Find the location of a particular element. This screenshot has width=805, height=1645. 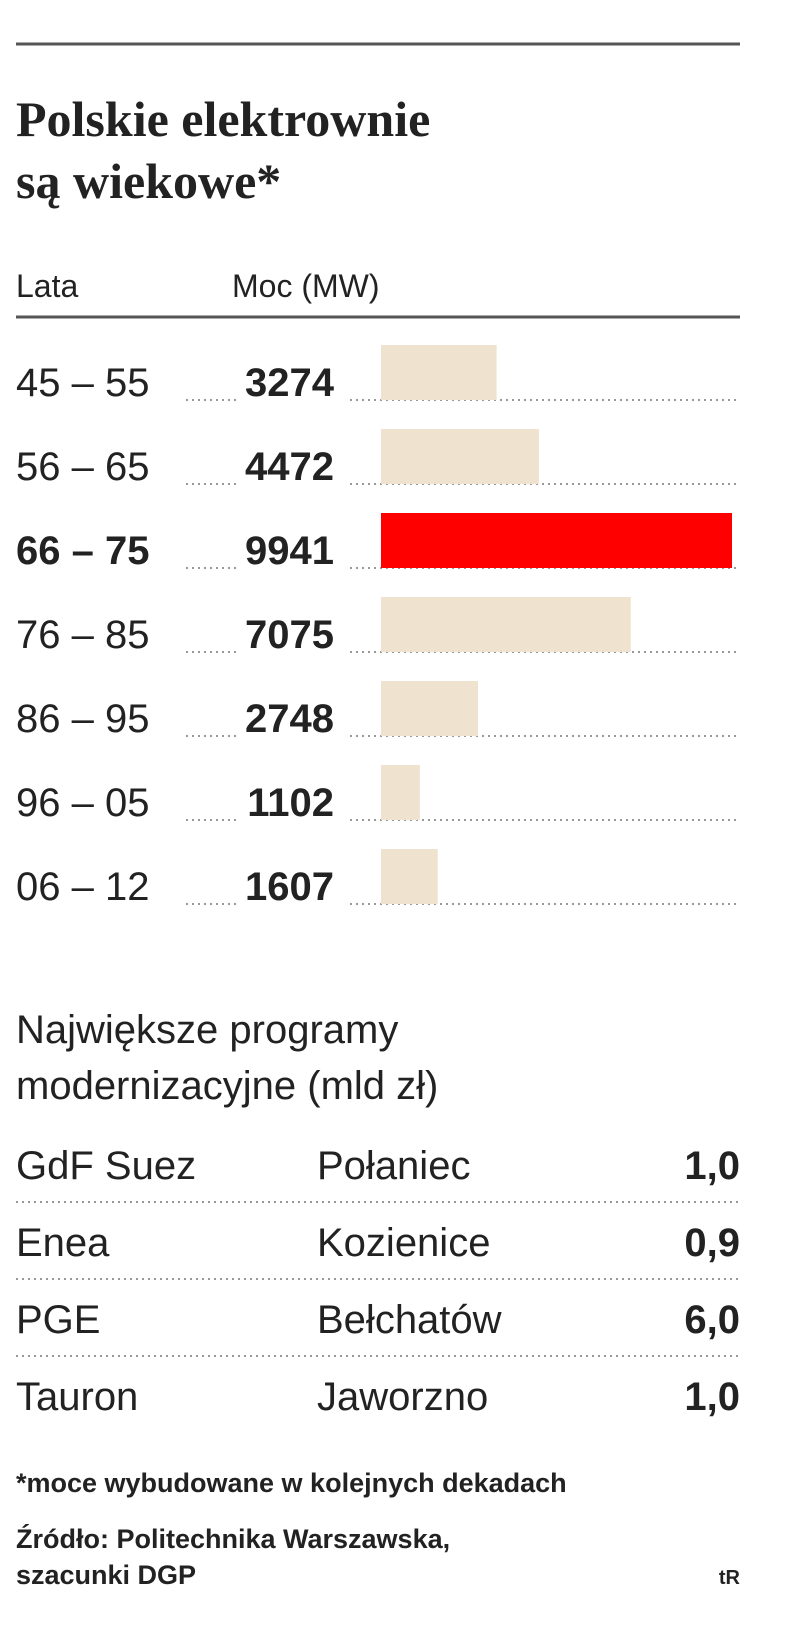

category-label: 86 – 95 is located at coordinates (82, 719).